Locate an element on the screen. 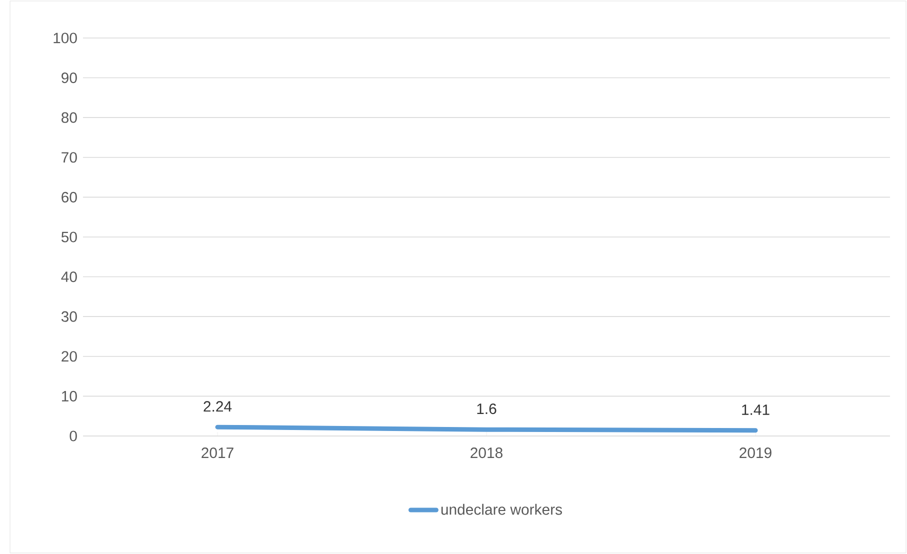 The width and height of the screenshot is (907, 554). y-tick-label: 70 is located at coordinates (69, 157).